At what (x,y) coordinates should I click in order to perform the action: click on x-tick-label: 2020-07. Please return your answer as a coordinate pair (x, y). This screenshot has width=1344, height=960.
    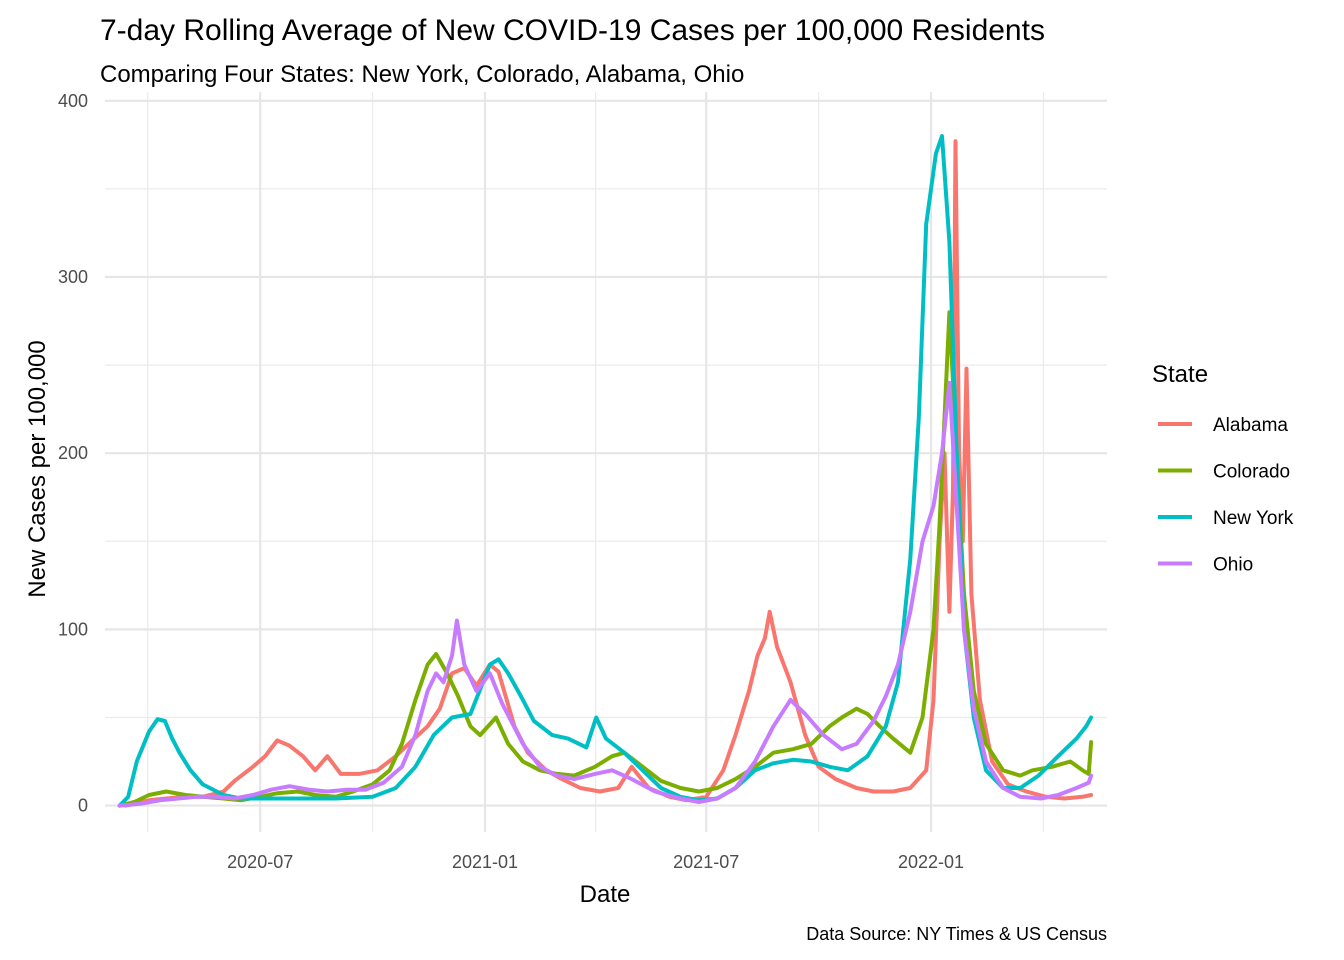
    Looking at the image, I should click on (260, 862).